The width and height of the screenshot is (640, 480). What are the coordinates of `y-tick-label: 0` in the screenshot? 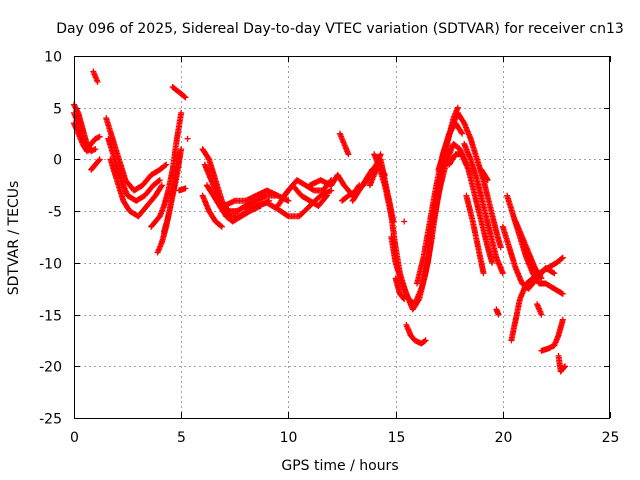 It's located at (57, 161).